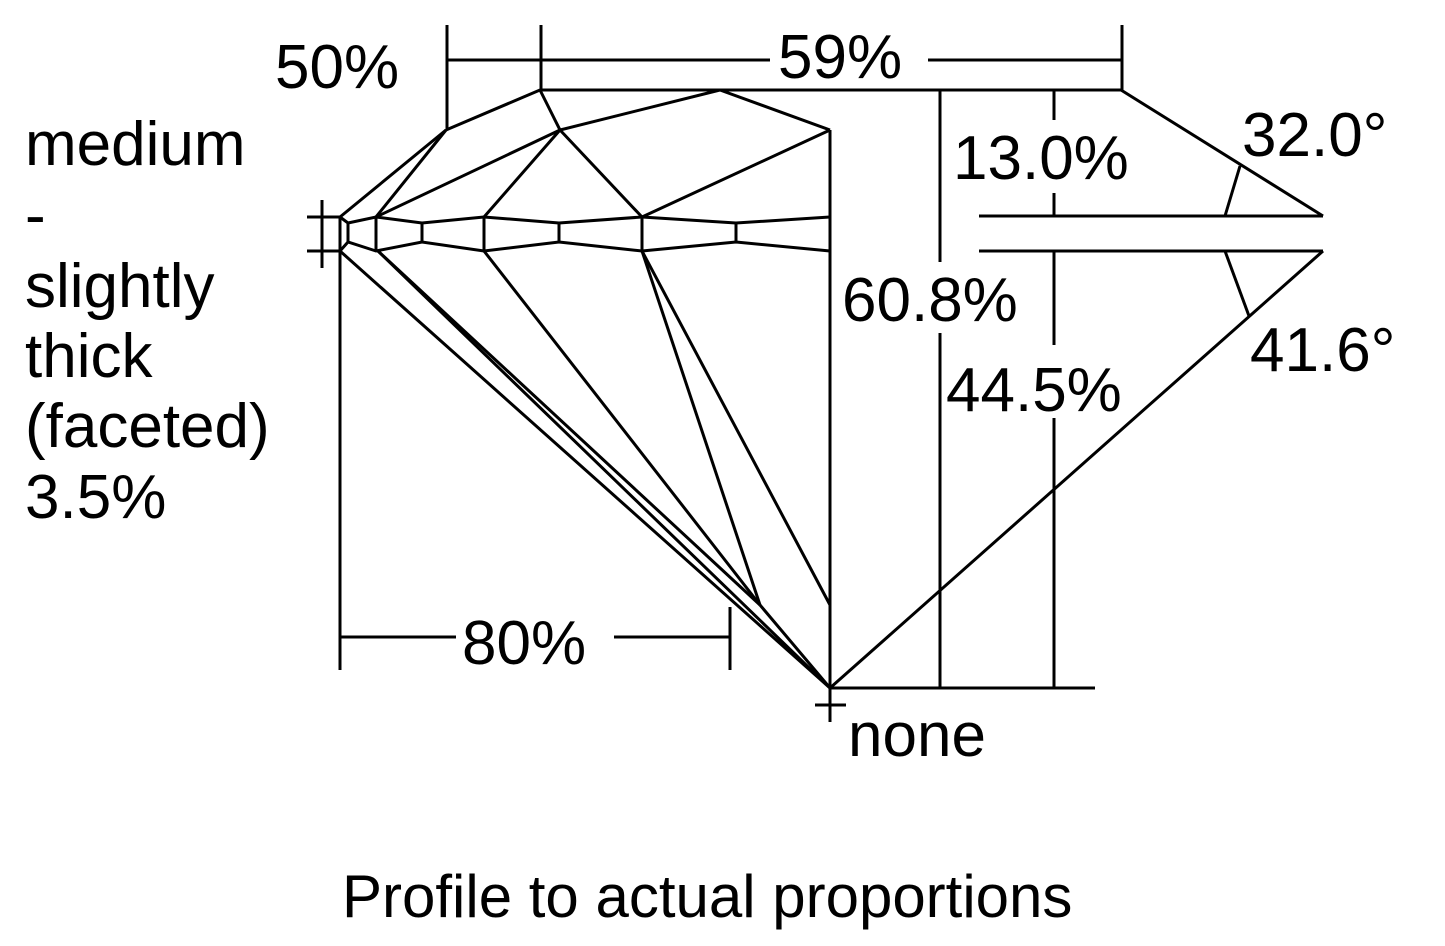 Image resolution: width=1445 pixels, height=946 pixels. What do you see at coordinates (535, 460) in the screenshot?
I see `lower-half-dimension` at bounding box center [535, 460].